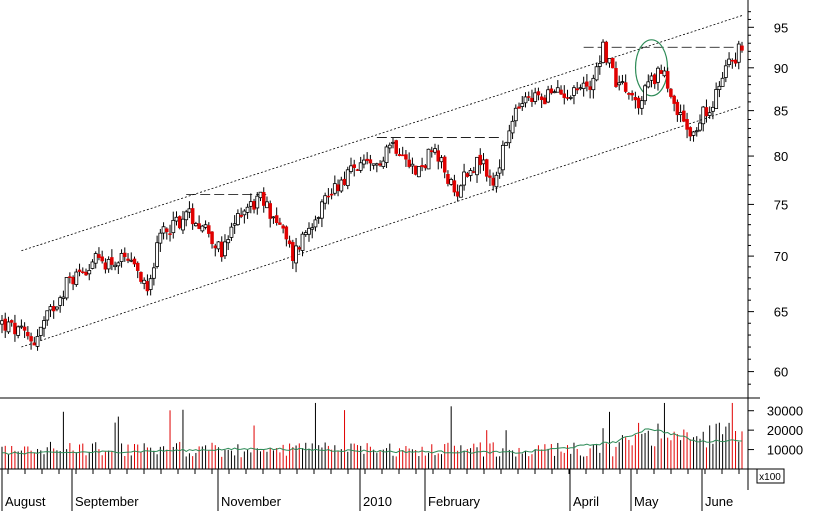 The height and width of the screenshot is (516, 817). What do you see at coordinates (785, 450) in the screenshot?
I see `volume-tick-label: 10000` at bounding box center [785, 450].